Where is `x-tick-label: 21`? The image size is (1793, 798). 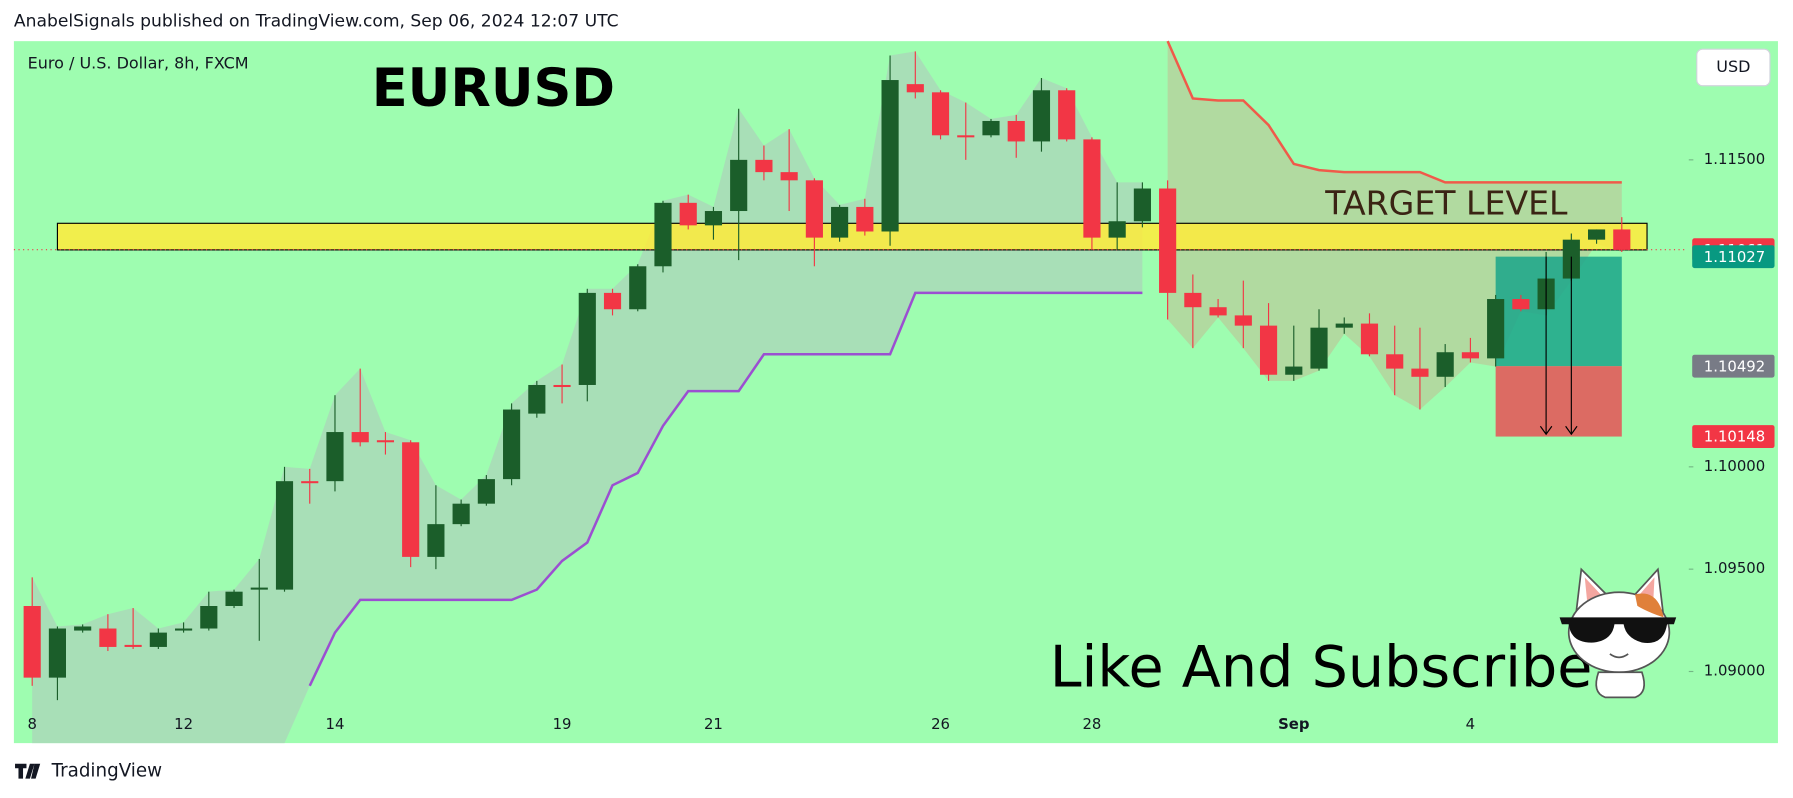
x-tick-label: 21 is located at coordinates (713, 724).